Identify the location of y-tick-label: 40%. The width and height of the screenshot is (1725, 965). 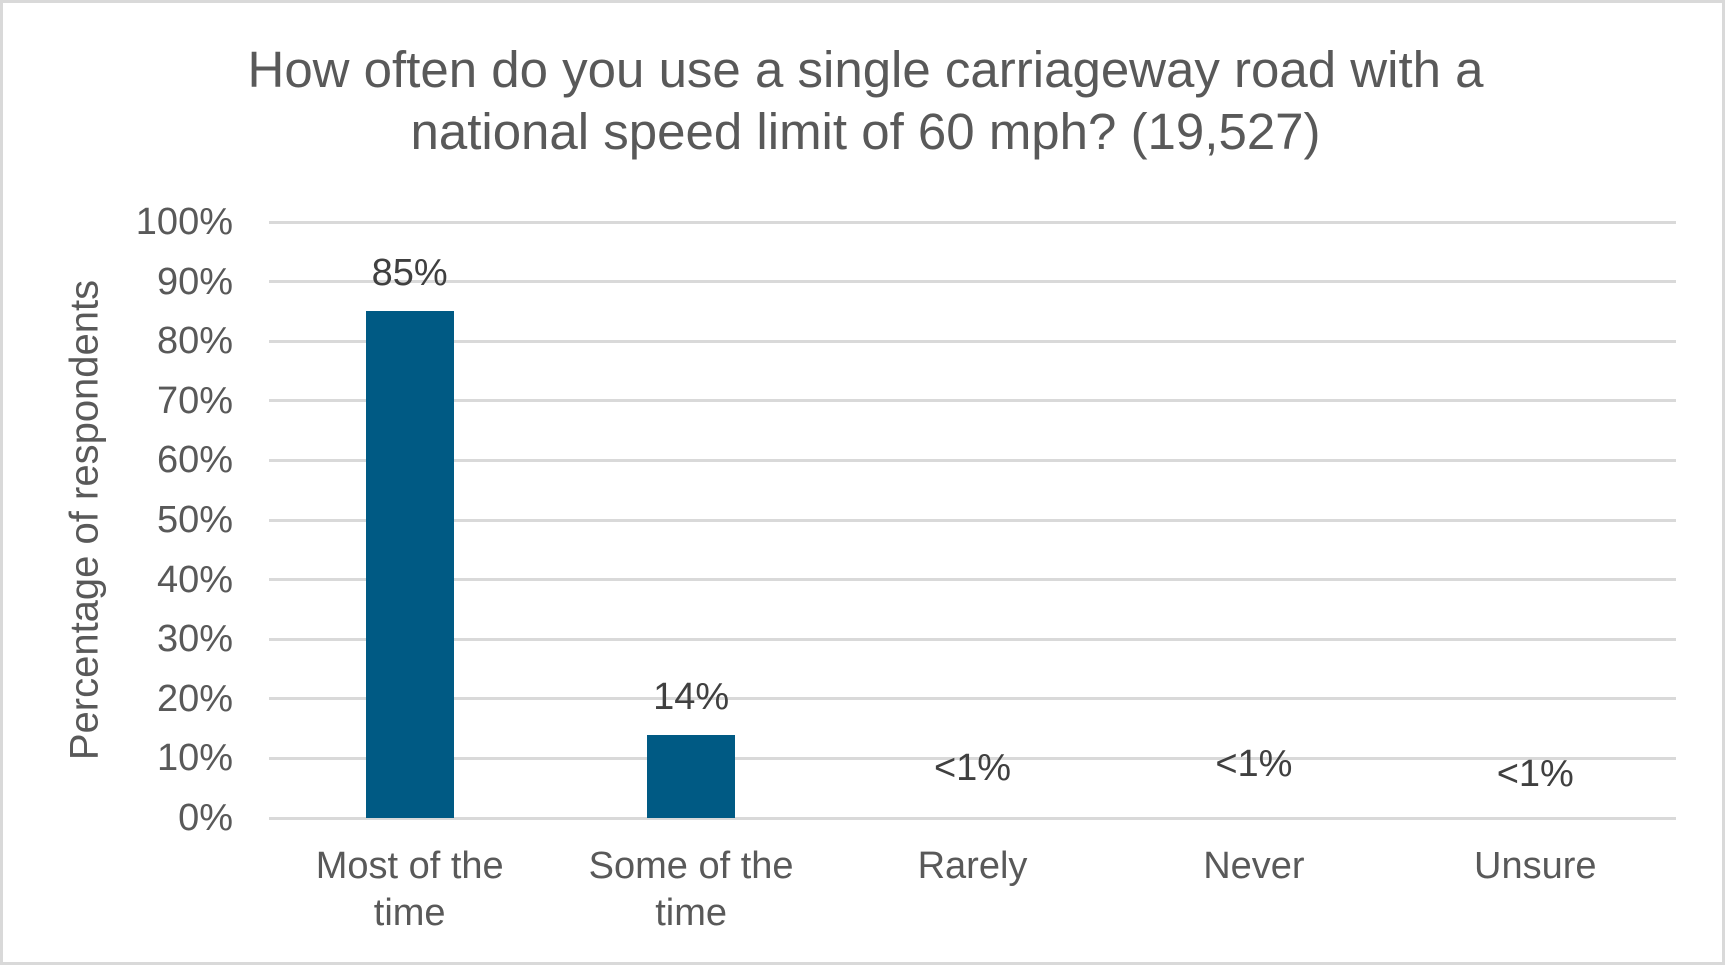
(194, 579).